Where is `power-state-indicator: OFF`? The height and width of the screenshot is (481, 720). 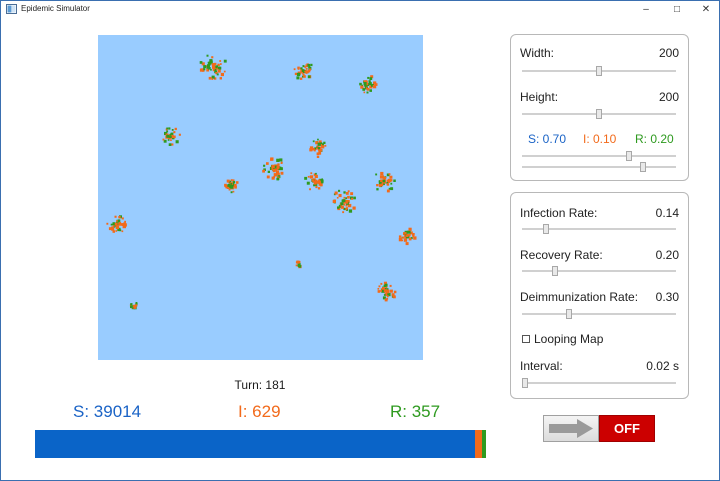 power-state-indicator: OFF is located at coordinates (627, 428).